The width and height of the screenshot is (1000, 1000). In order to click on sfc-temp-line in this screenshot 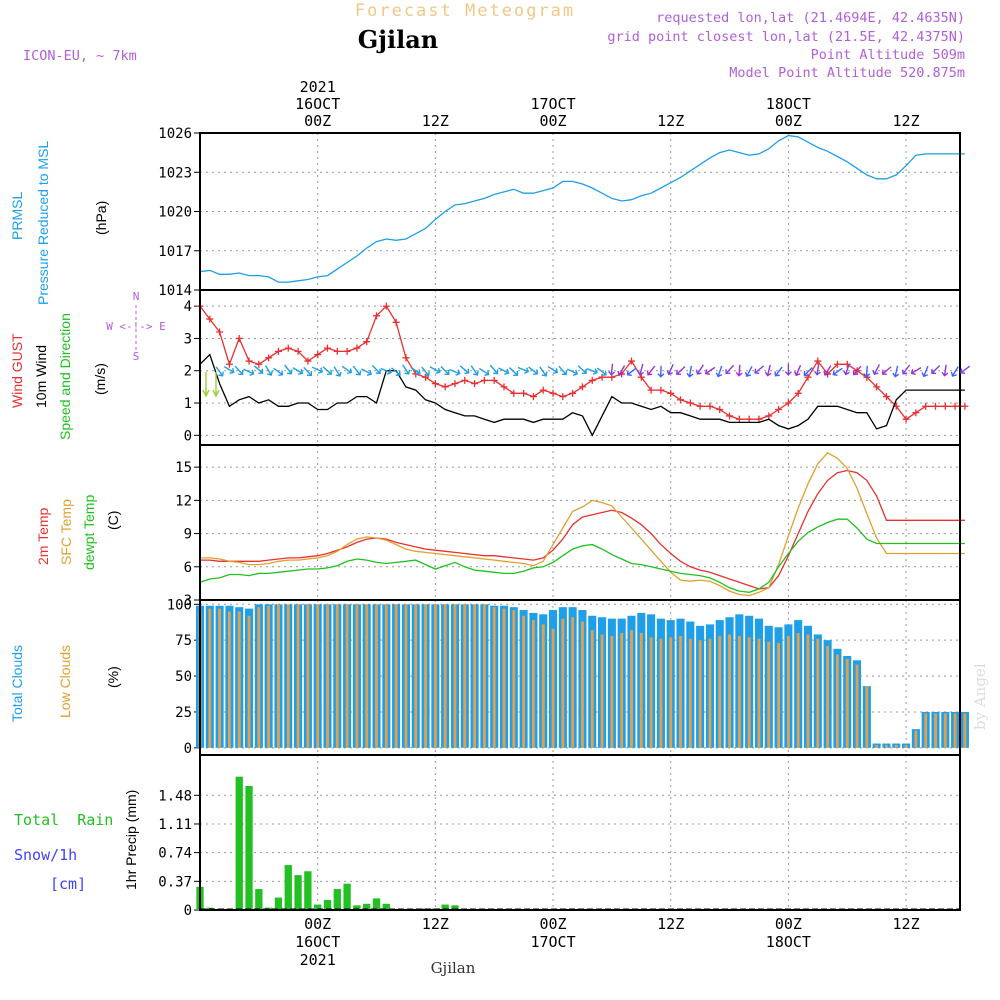, I will do `click(582, 524)`.